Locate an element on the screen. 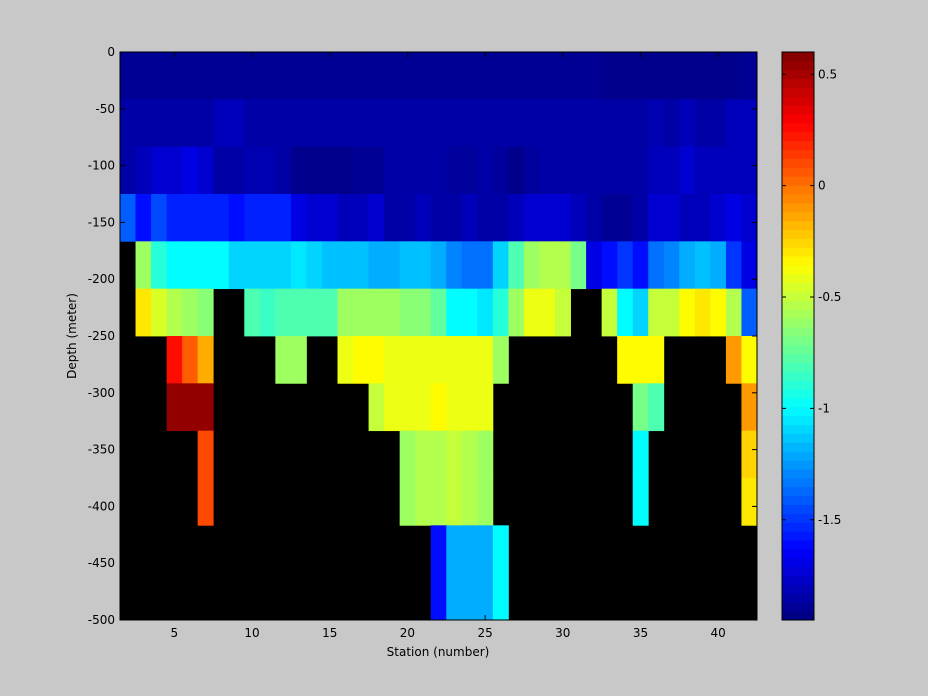  x-tick-label: 10 is located at coordinates (251, 633).